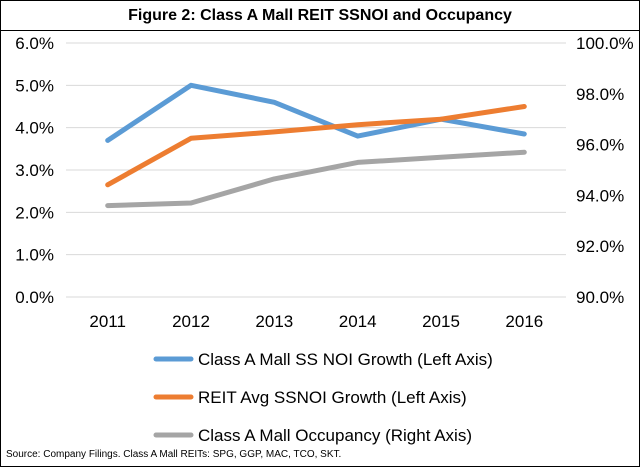  I want to click on x-tick-label: 2012, so click(191, 321).